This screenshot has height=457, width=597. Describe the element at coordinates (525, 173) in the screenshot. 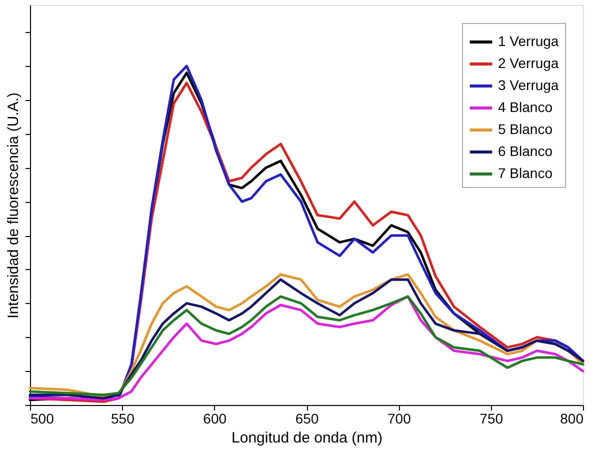

I see `legend-label: 7 Blanco` at that location.